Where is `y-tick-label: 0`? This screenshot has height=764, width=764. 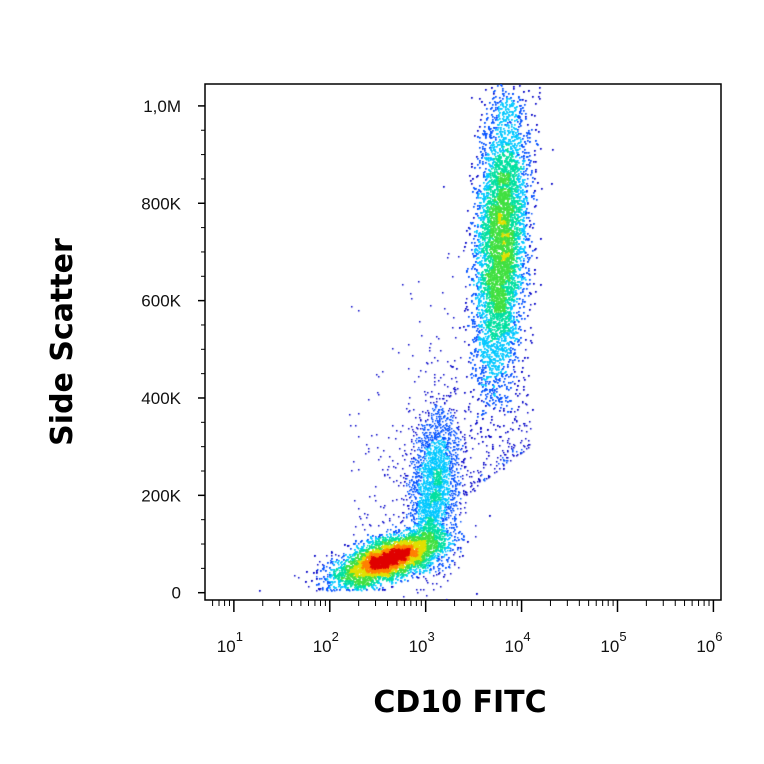
y-tick-label: 0 is located at coordinates (176, 593).